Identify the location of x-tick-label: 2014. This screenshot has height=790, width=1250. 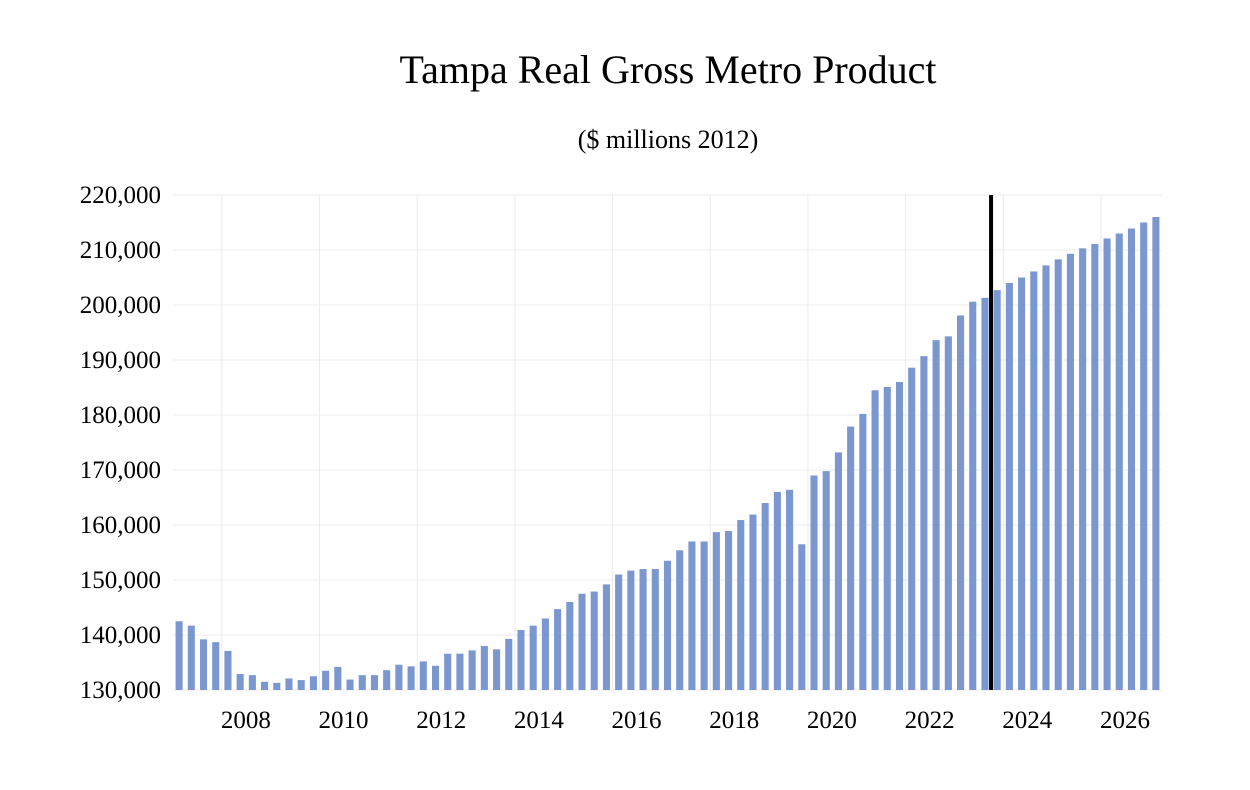
(539, 720).